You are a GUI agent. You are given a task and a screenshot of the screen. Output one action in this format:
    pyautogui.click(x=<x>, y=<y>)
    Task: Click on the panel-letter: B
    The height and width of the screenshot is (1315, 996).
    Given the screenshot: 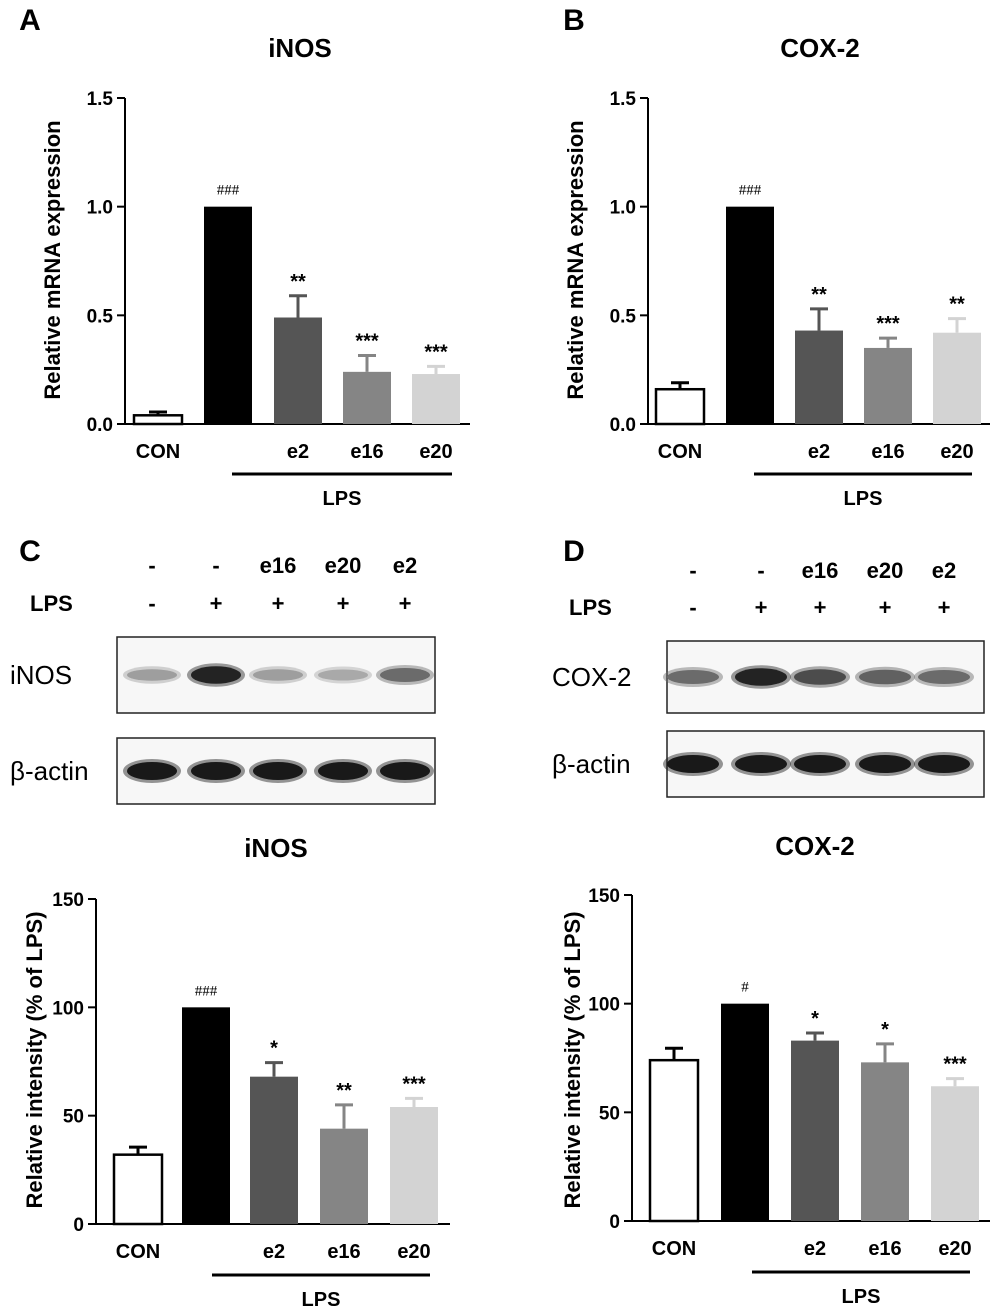 What is the action you would take?
    pyautogui.click(x=574, y=20)
    